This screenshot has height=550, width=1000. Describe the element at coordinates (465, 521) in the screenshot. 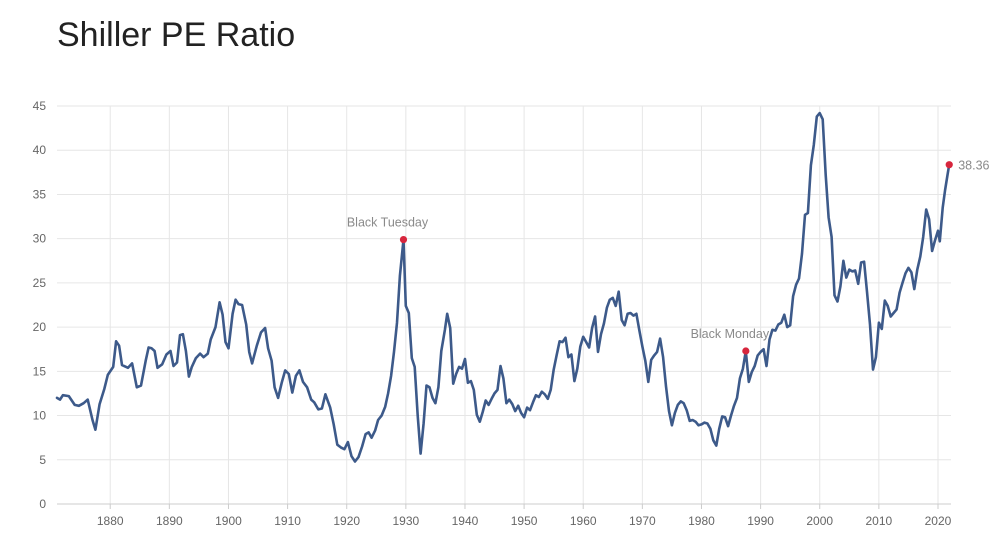

I see `x-tick-label: 1940` at that location.